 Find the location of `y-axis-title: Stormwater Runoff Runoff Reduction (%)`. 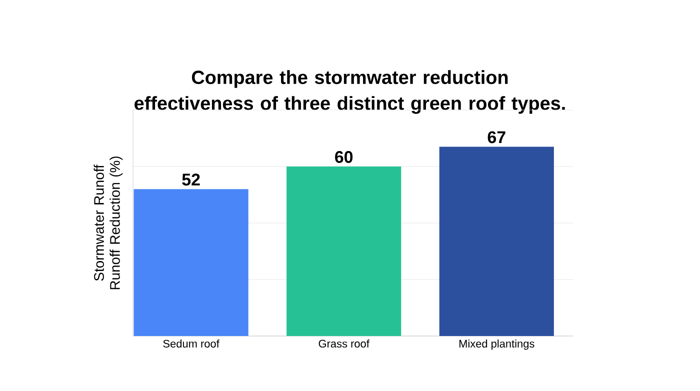

y-axis-title: Stormwater Runoff Runoff Reduction (%) is located at coordinates (108, 223).